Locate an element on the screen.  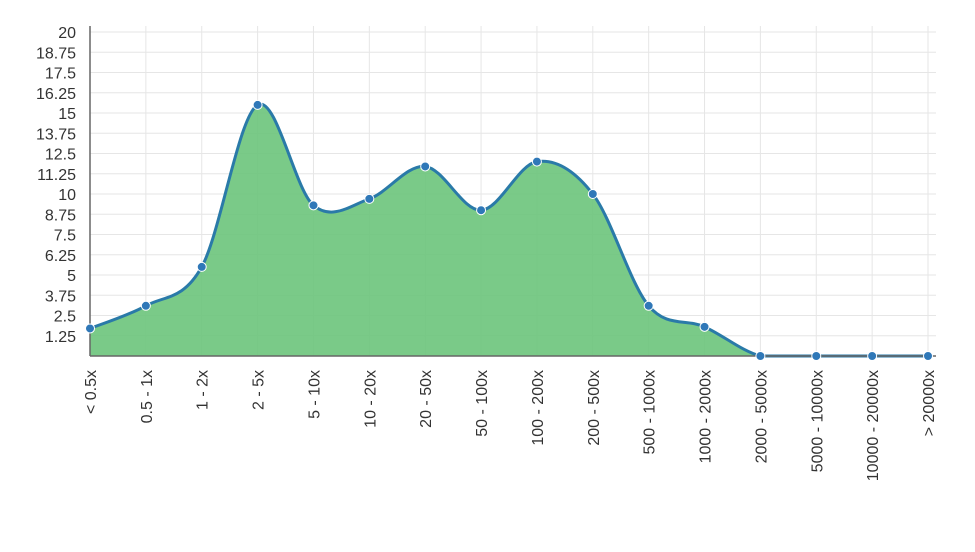
y-tick-label: 11.25 is located at coordinates (56, 175).